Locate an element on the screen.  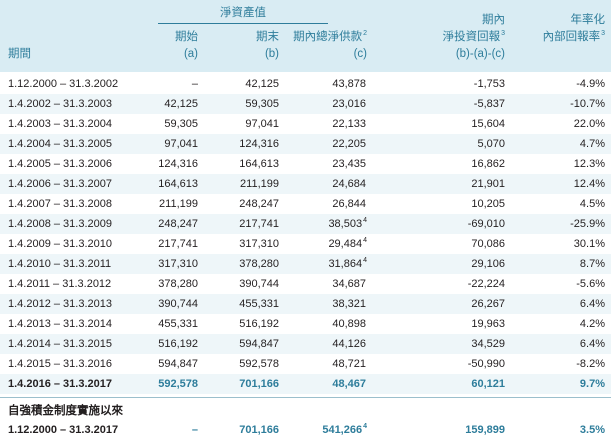
end-subheading: (b) is located at coordinates (271, 54).